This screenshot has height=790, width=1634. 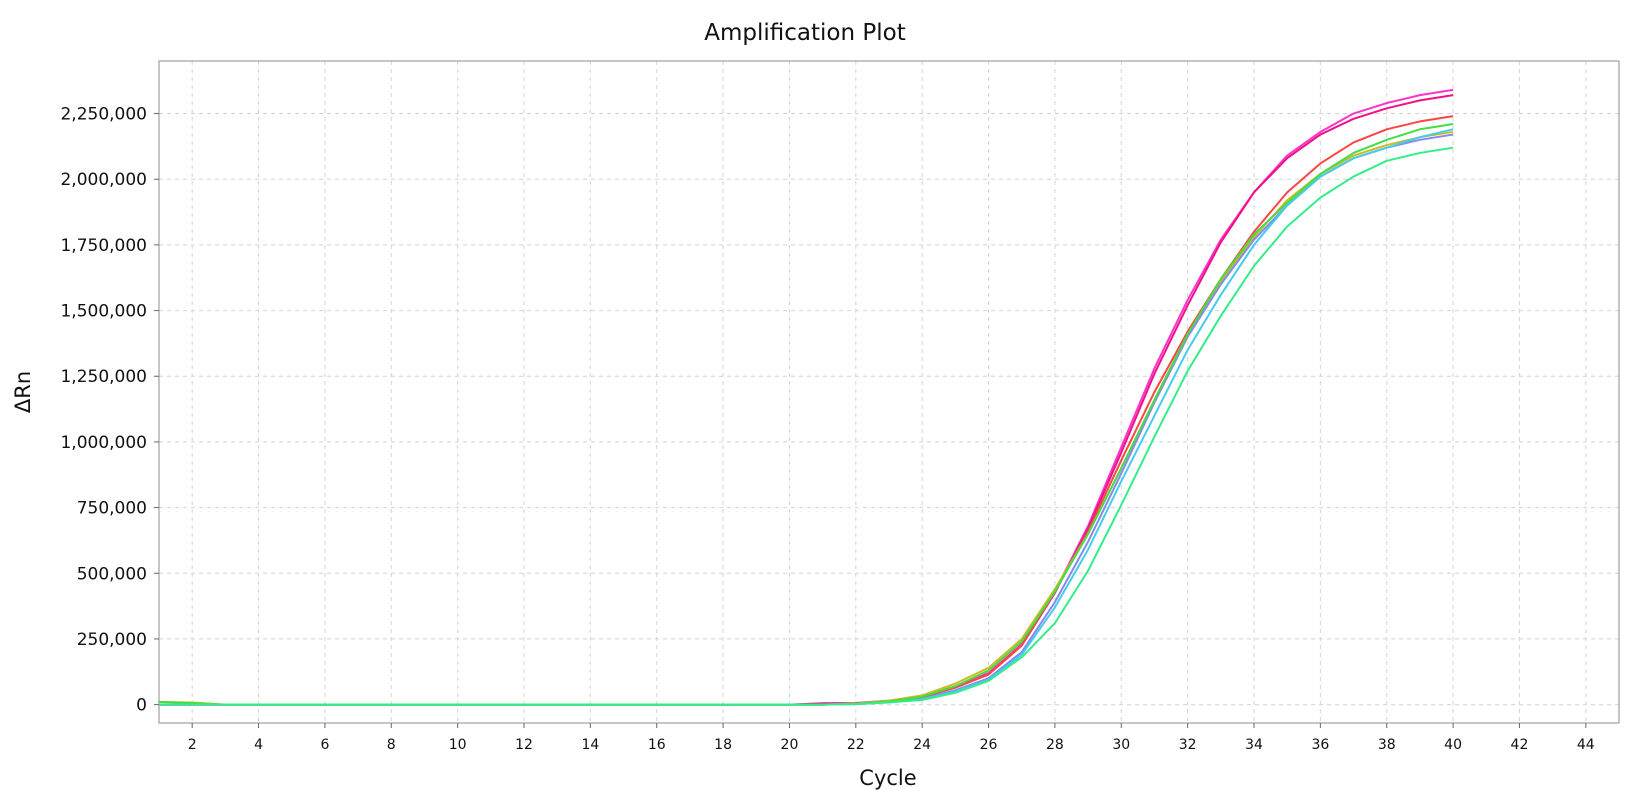 What do you see at coordinates (524, 745) in the screenshot?
I see `x-tick-label: 12` at bounding box center [524, 745].